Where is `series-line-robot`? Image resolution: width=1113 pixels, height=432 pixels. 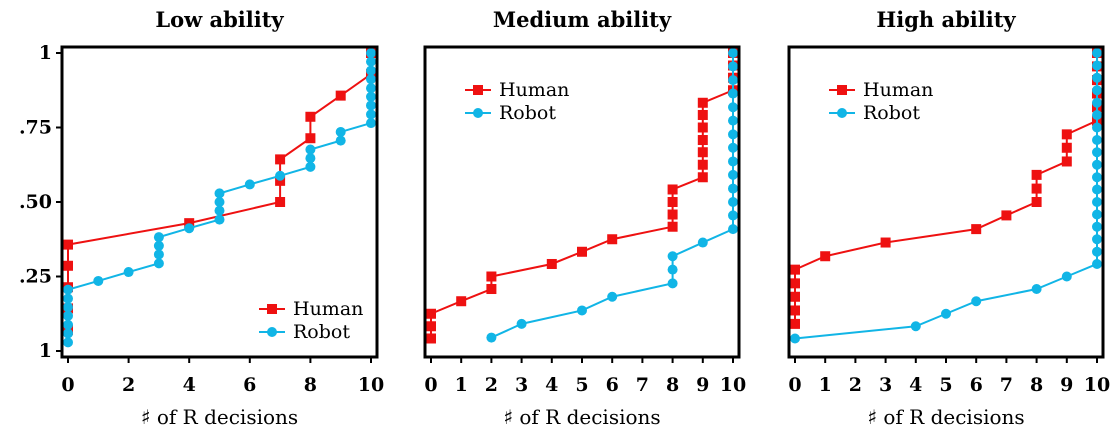
series-line-robot is located at coordinates (612, 196).